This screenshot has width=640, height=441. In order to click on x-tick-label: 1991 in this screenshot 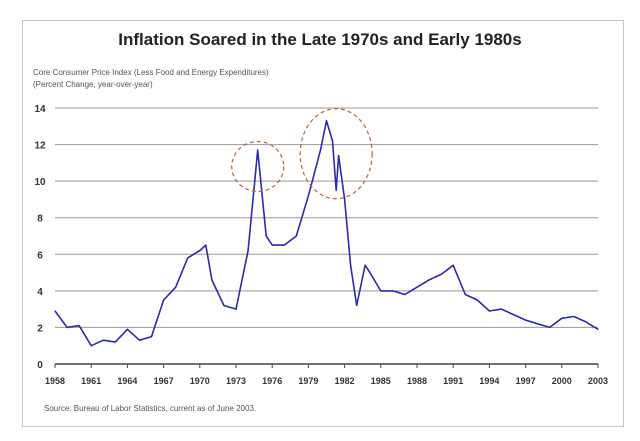, I will do `click(453, 381)`.